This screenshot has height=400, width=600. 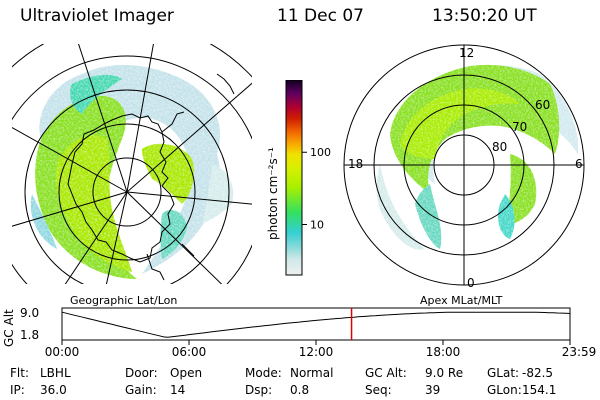 I want to click on timeline-x-tick-label: 23:59, so click(x=579, y=352).